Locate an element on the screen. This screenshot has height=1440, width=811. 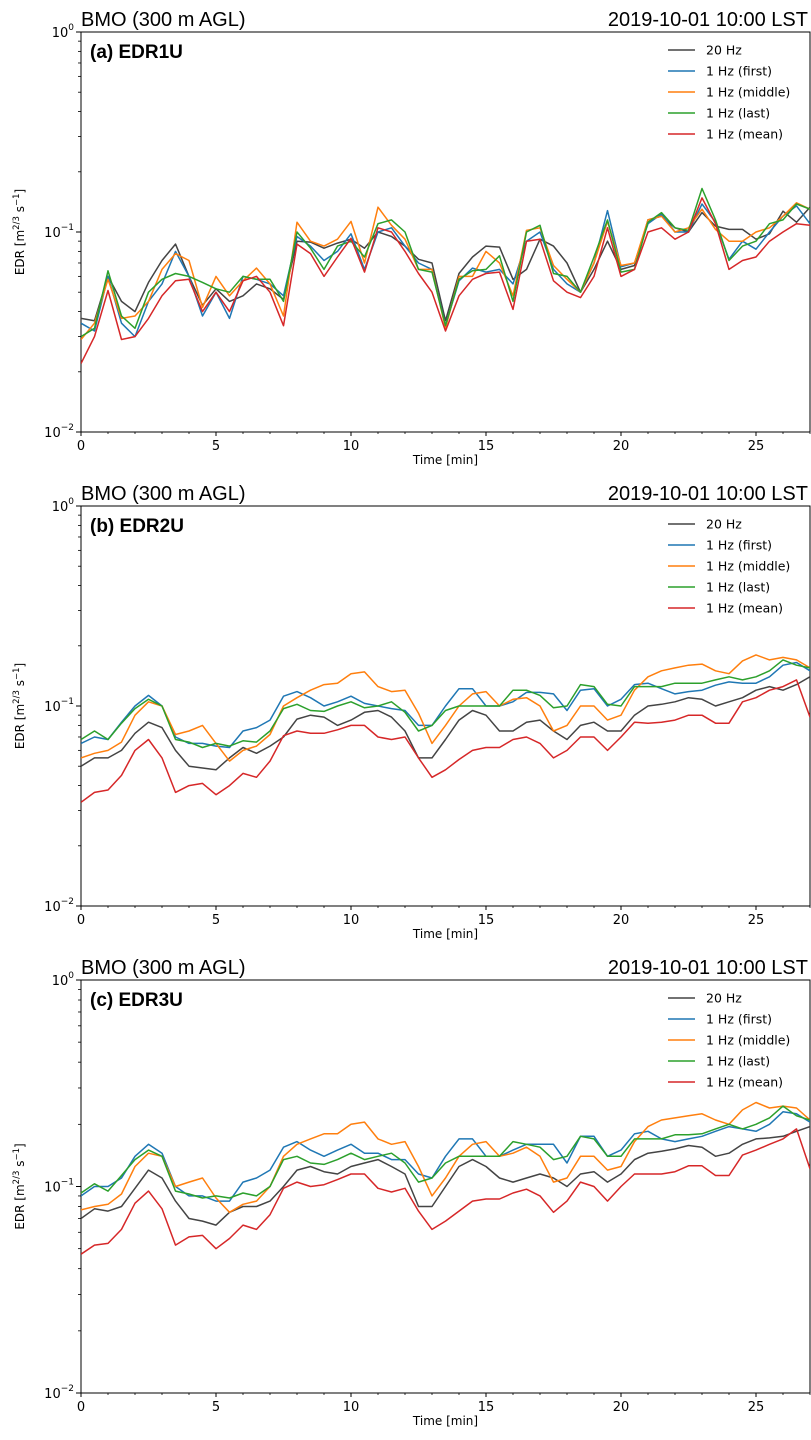
panel-label: (b) EDR2U is located at coordinates (137, 526).